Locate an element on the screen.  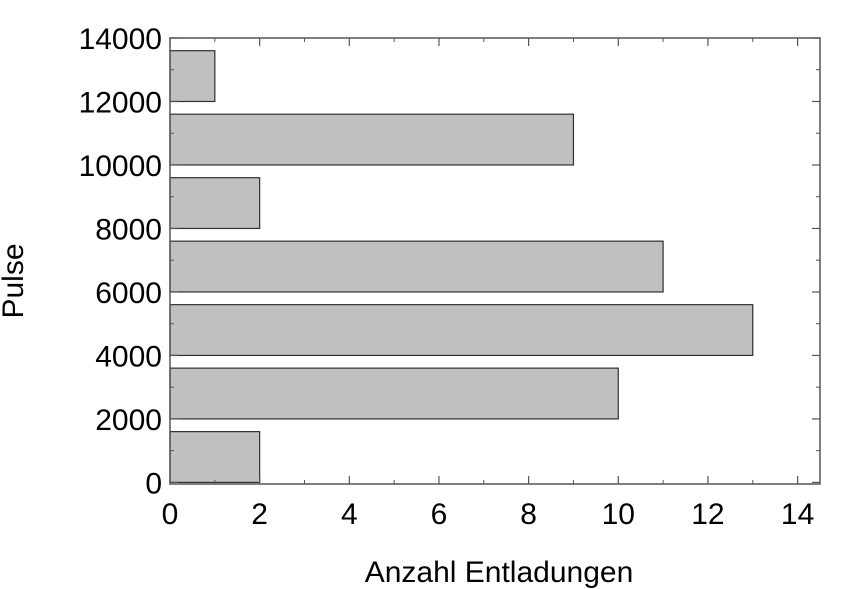
x-axis-label: Anzahl Entladungen is located at coordinates (499, 572).